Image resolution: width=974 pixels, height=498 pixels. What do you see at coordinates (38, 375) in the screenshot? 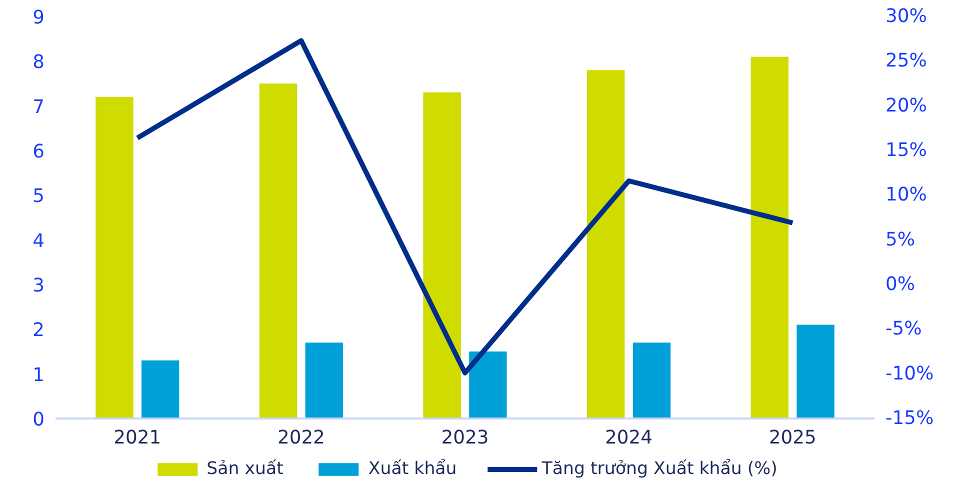
I see `y-tick-label: 1` at bounding box center [38, 375].